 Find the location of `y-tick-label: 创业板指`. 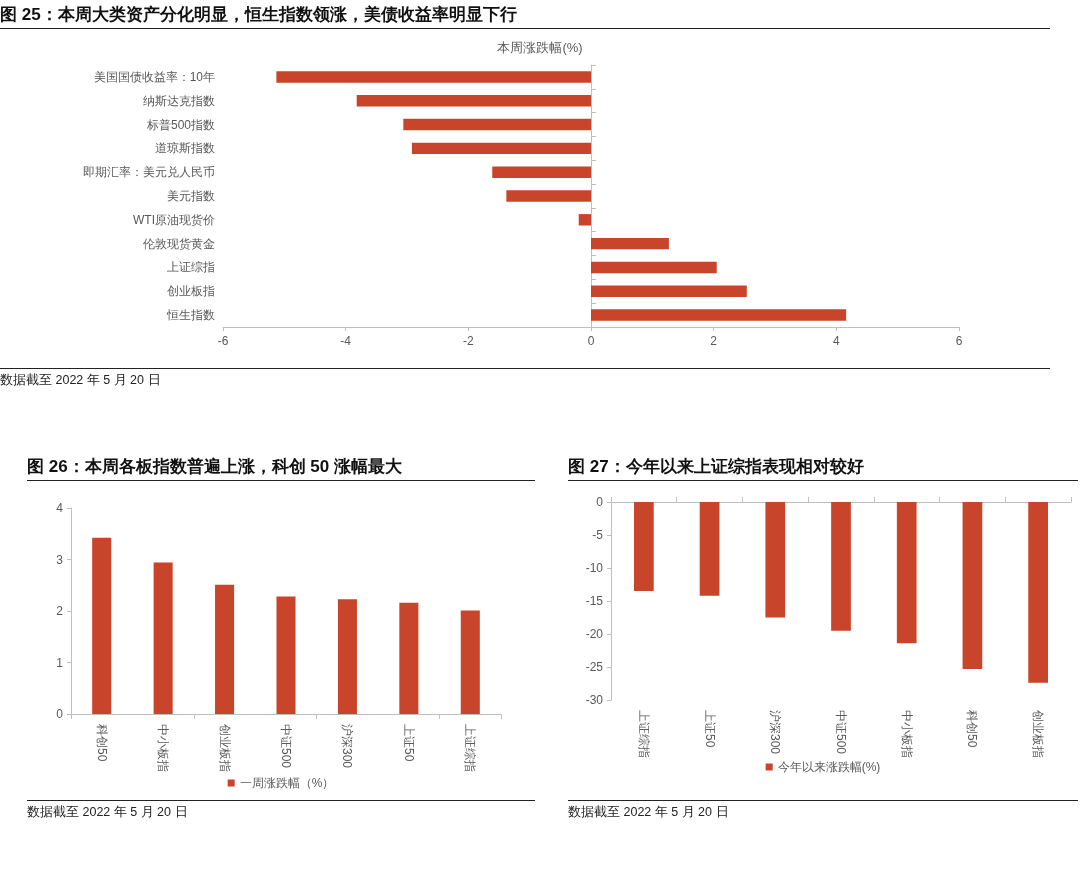

y-tick-label: 创业板指 is located at coordinates (191, 291).